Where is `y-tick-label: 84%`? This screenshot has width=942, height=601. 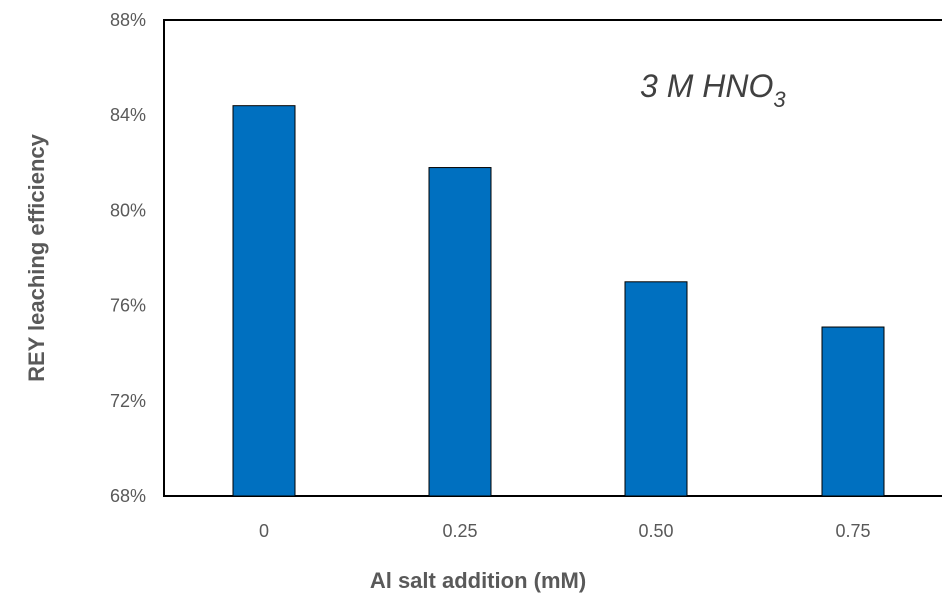
y-tick-label: 84% is located at coordinates (128, 115).